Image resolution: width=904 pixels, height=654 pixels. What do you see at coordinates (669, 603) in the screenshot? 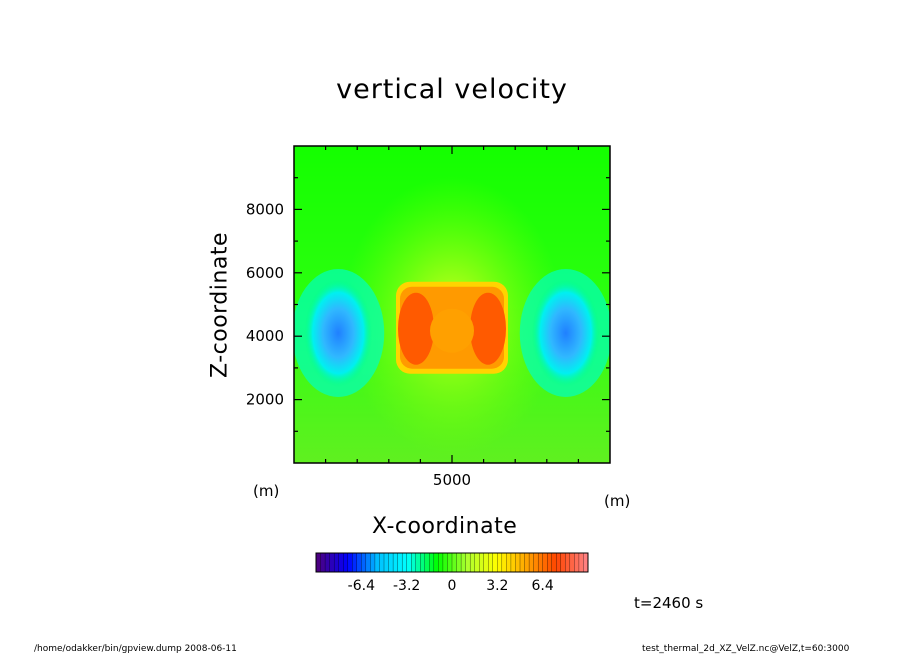
I see `time-stamp: t=2460 s` at bounding box center [669, 603].